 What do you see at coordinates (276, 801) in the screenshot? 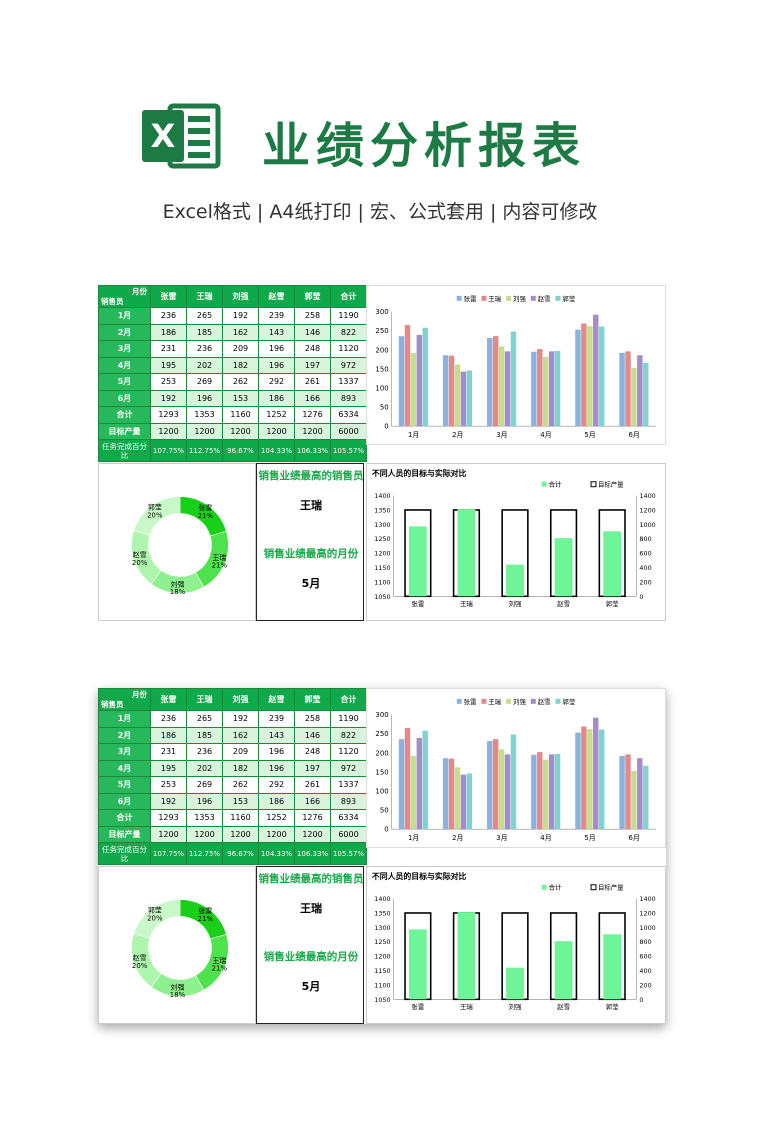
I see `table-cell: 186` at bounding box center [276, 801].